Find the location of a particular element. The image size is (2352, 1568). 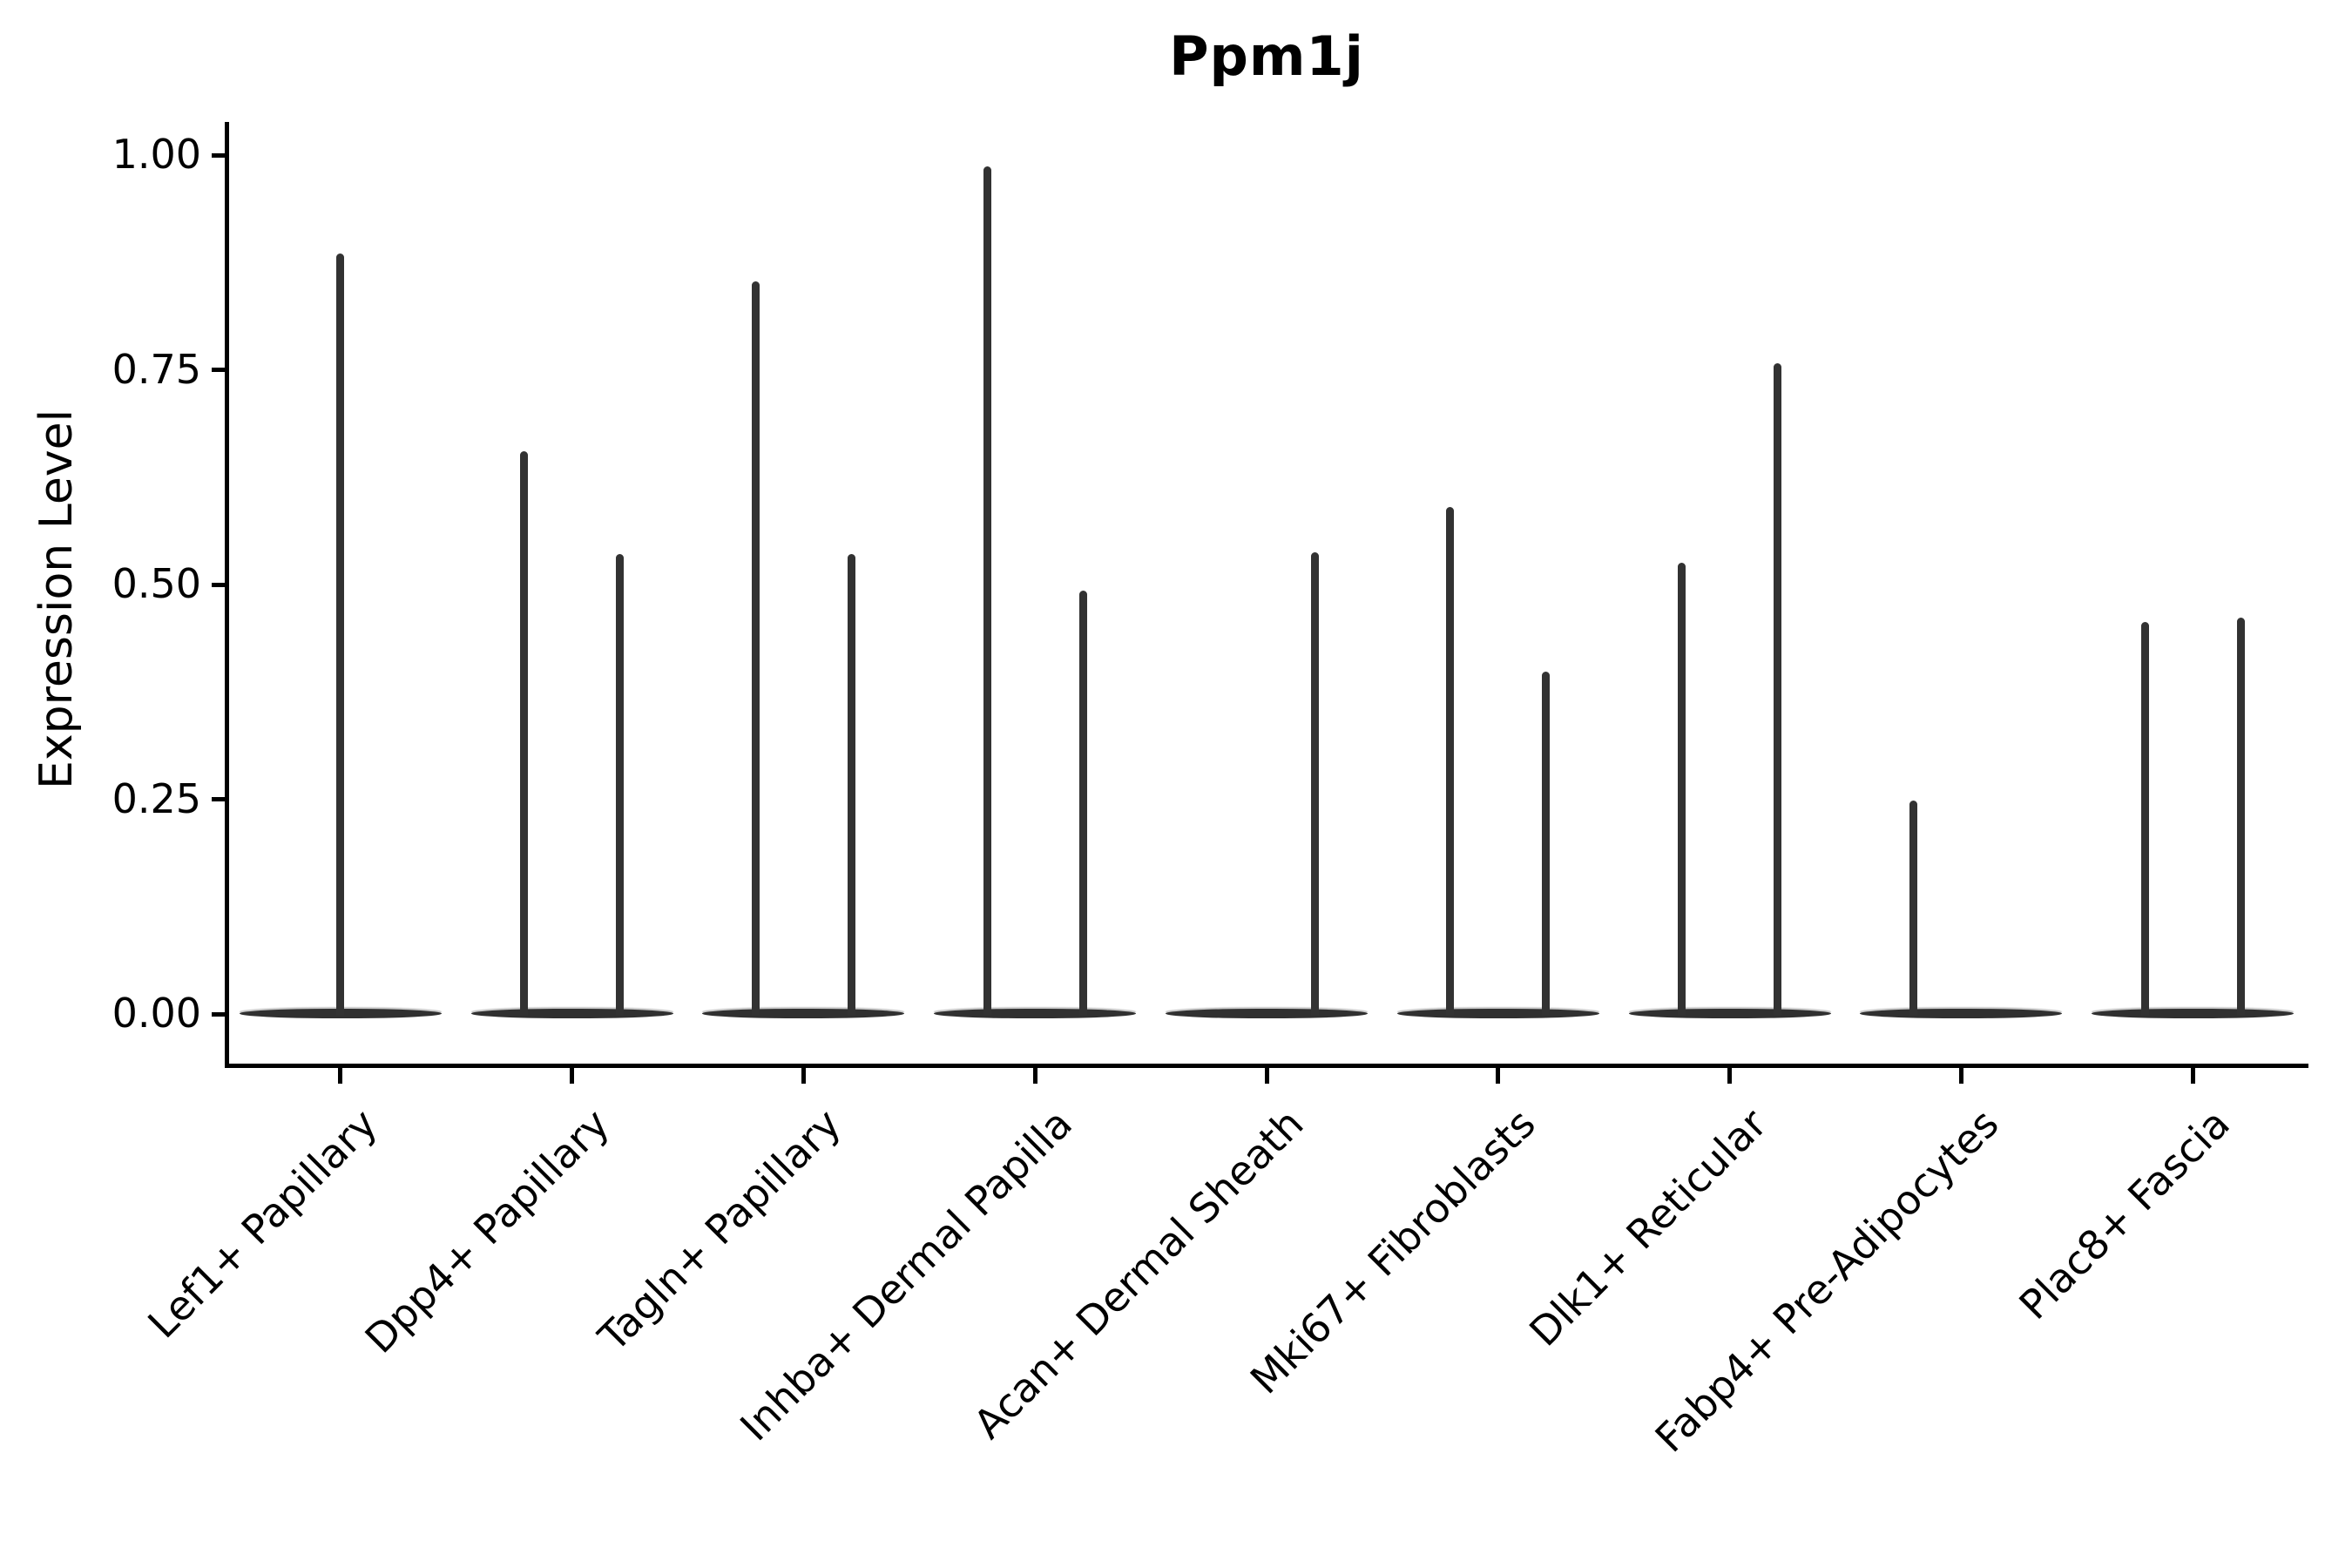

x-tick-label: Plac8+ Fascia is located at coordinates (2124, 1213).